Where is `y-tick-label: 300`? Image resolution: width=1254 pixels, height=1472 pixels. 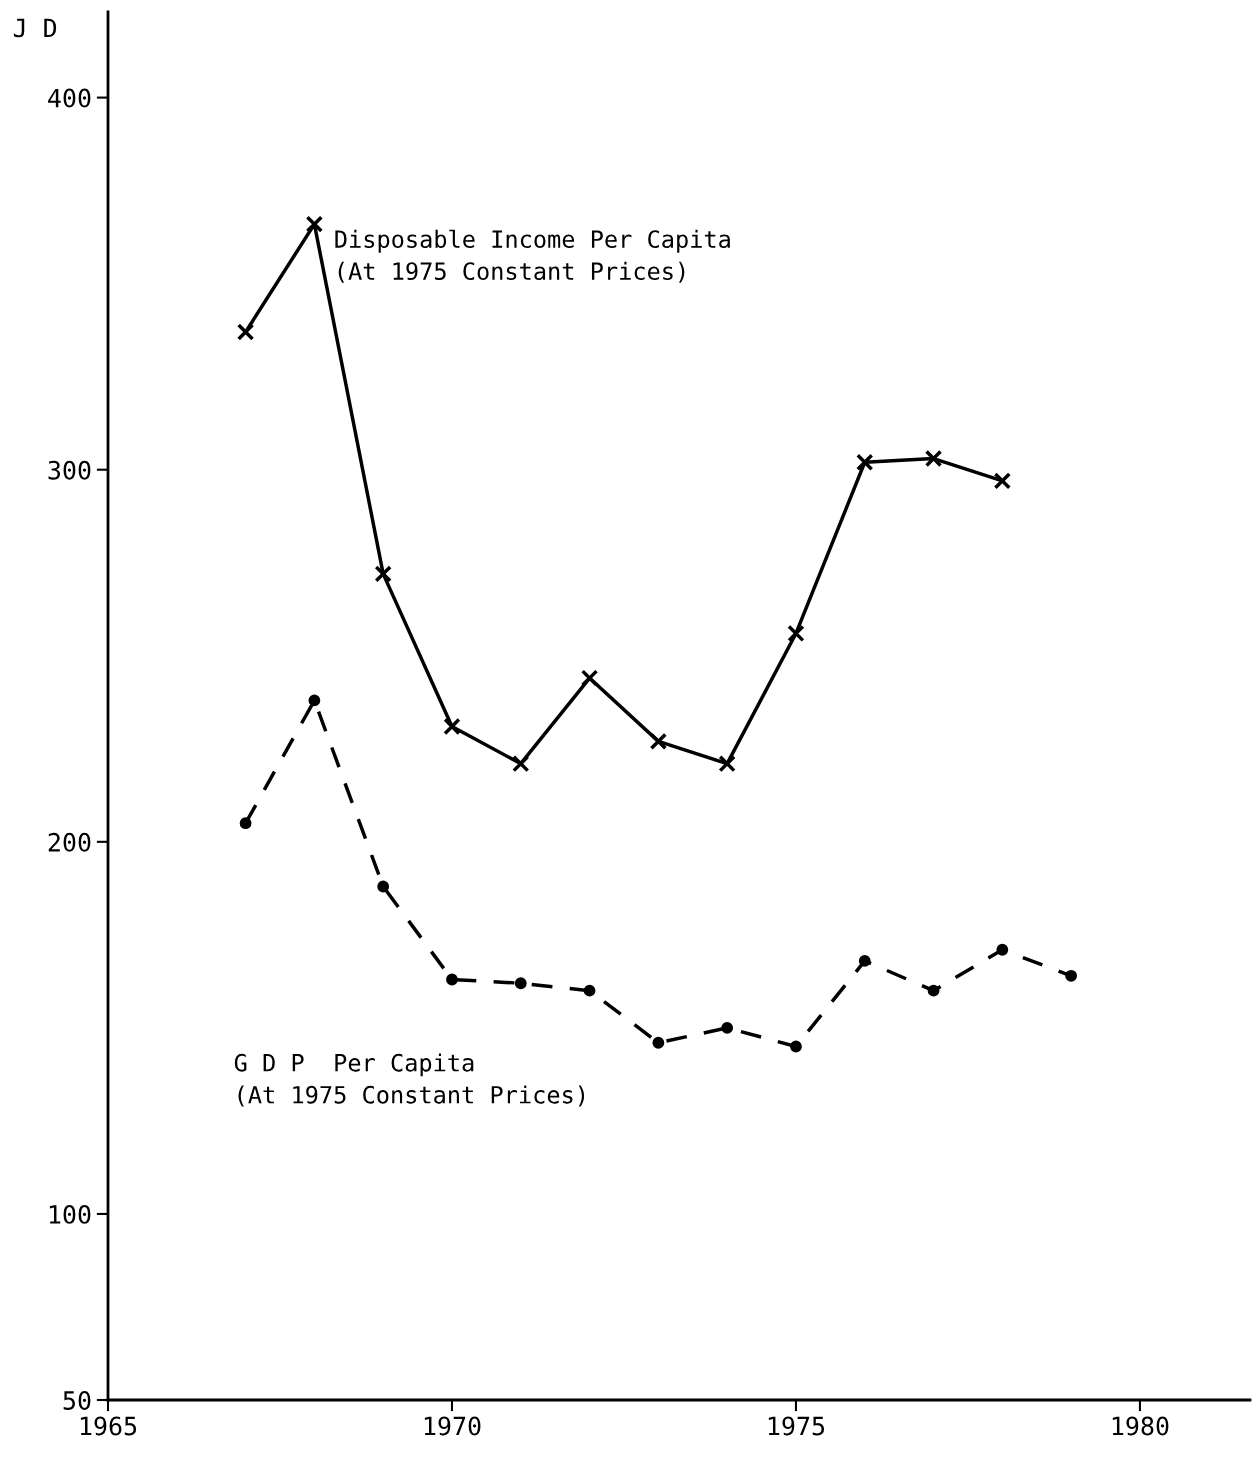
y-tick-label: 300 is located at coordinates (69, 470).